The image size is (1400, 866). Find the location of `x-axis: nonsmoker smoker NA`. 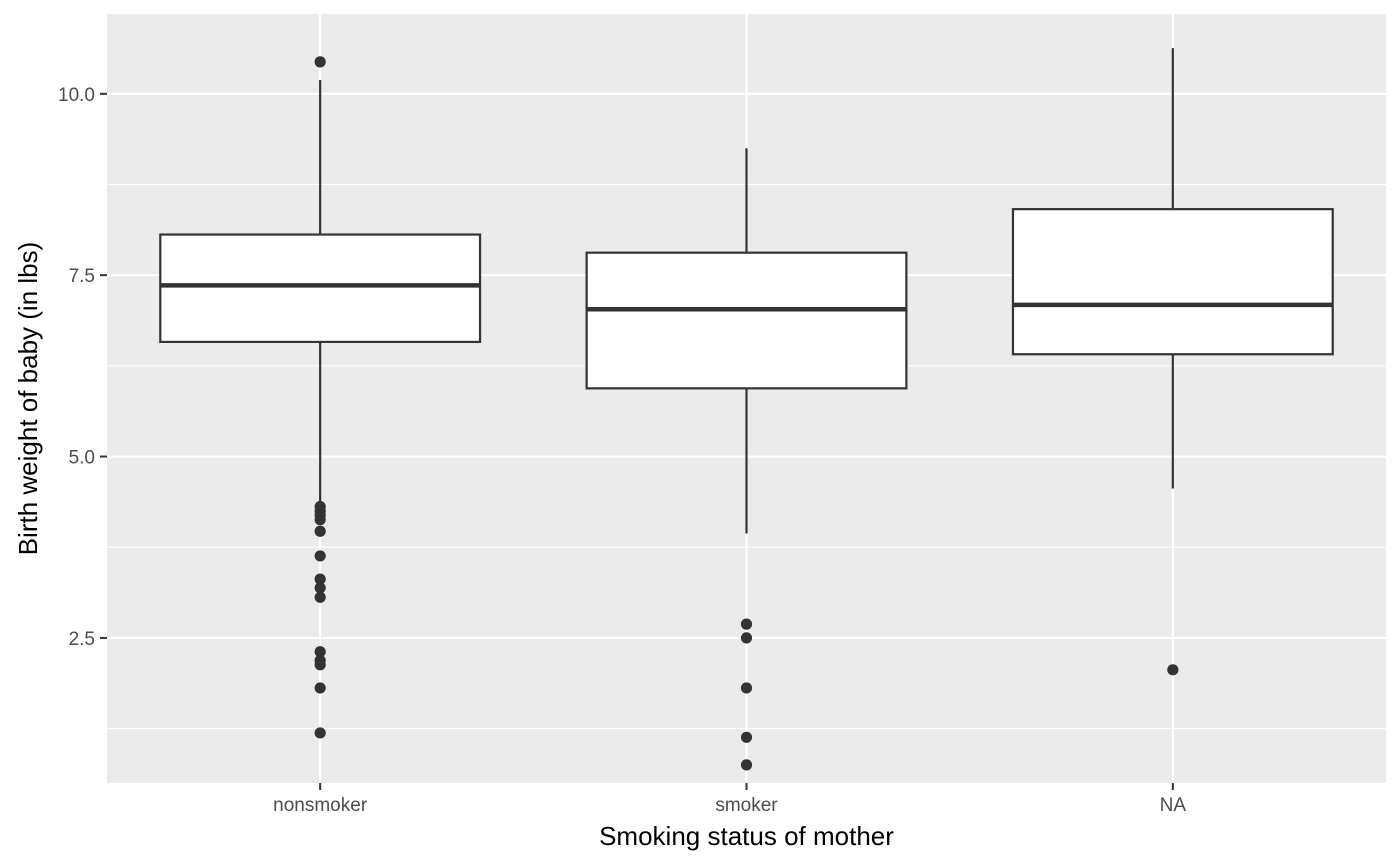

x-axis: nonsmoker smoker NA is located at coordinates (729, 799).